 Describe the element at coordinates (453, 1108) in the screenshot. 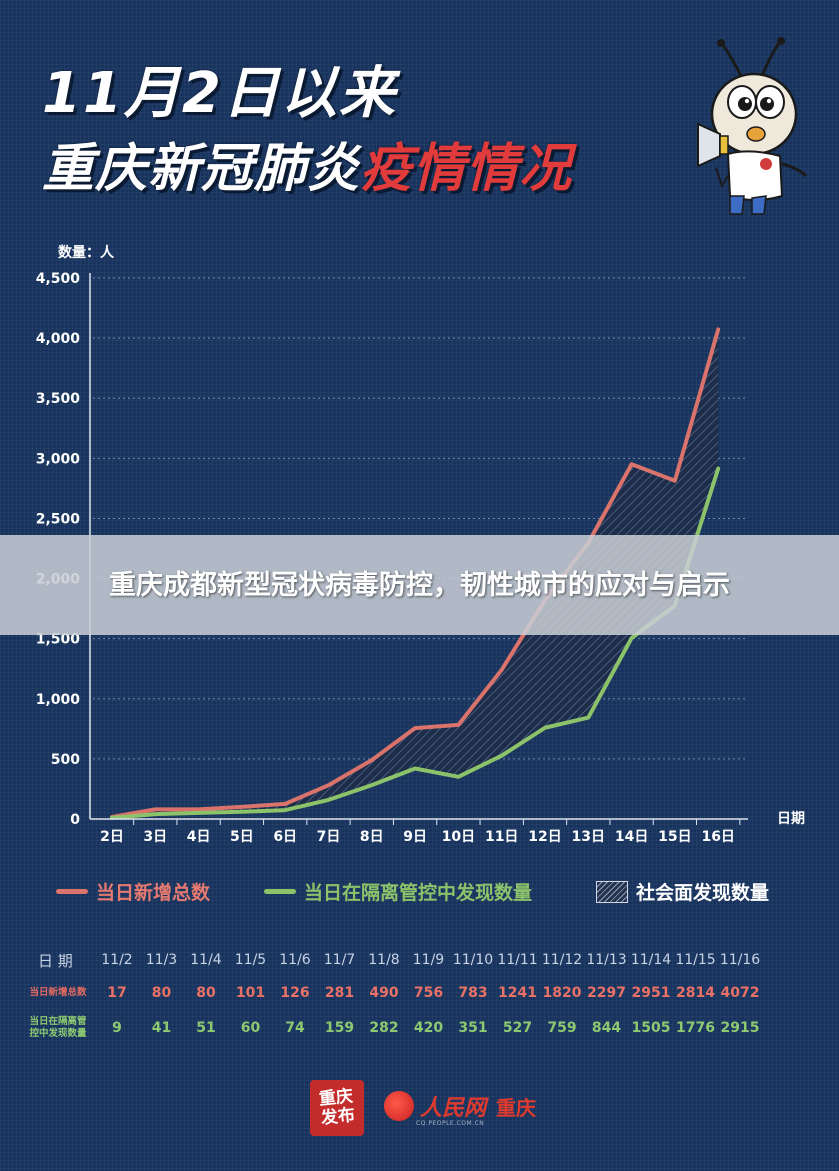

I see `brand-name: 人民网` at that location.